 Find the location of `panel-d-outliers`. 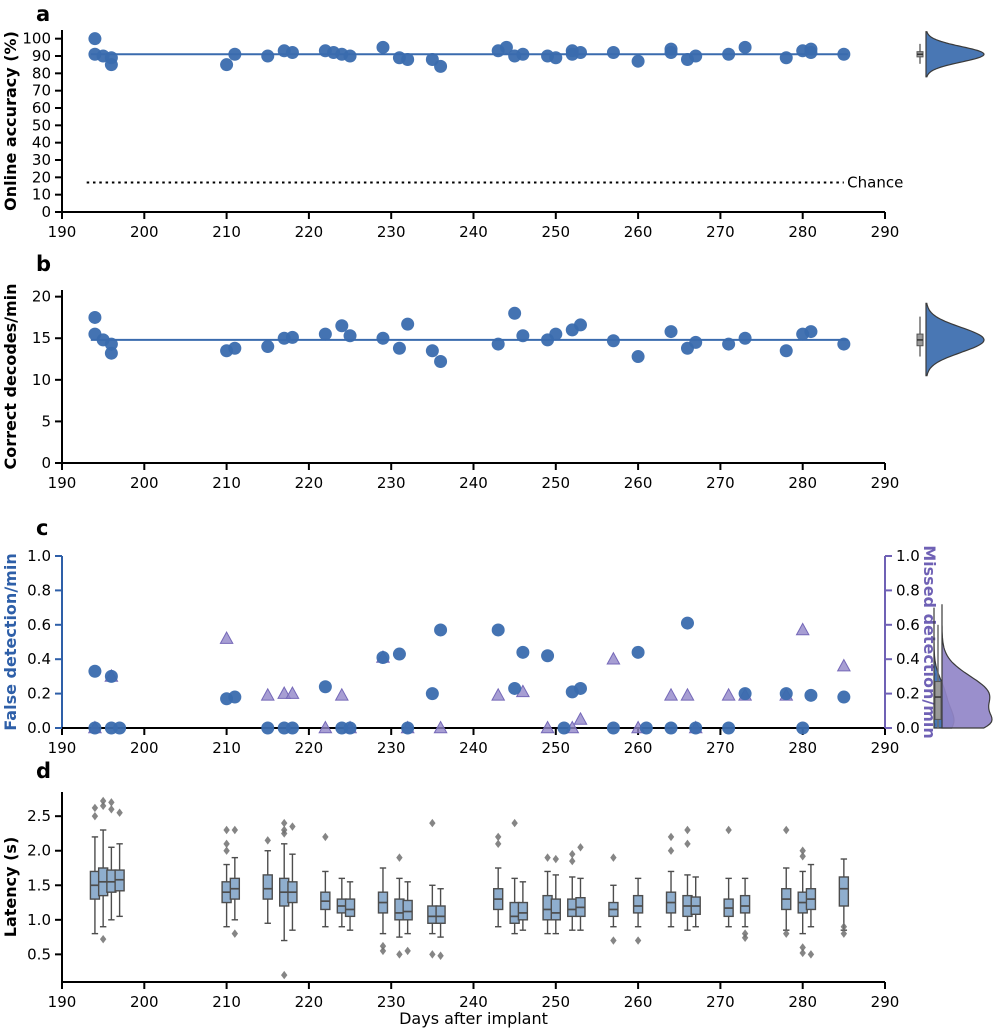

panel-d-outliers is located at coordinates (469, 888).